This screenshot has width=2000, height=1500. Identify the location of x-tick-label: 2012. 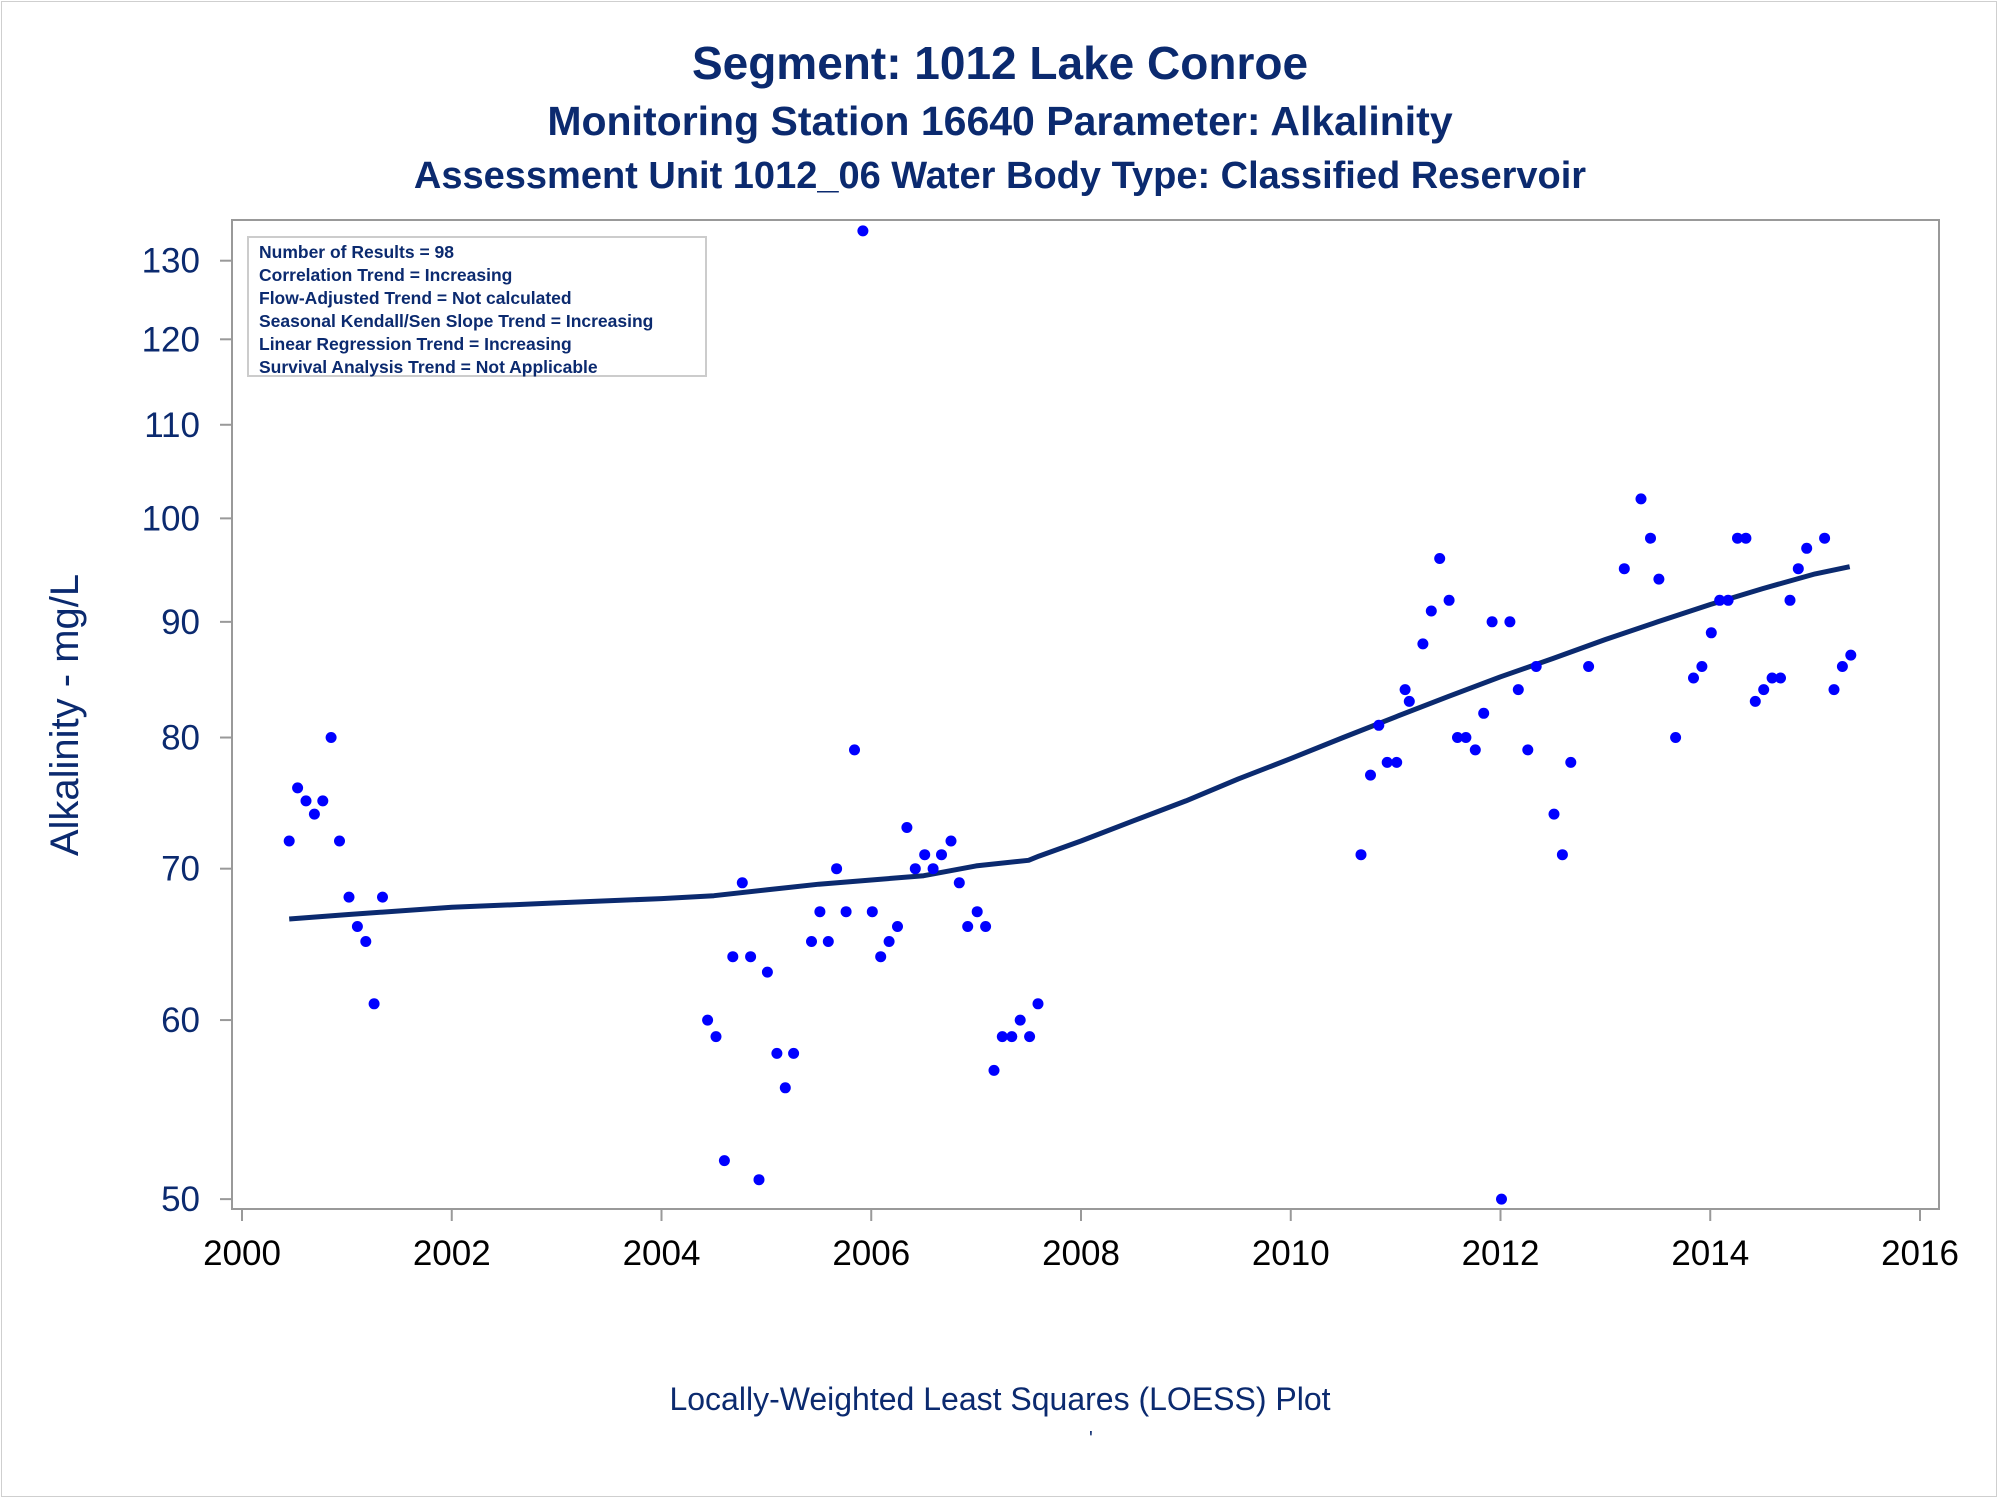
(1501, 1253).